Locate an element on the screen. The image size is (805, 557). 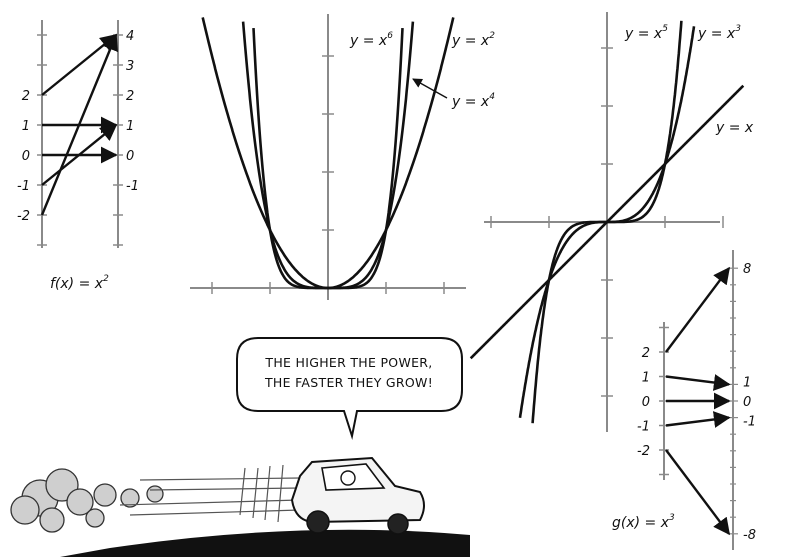
mapping-f-input-labels: 2 1 0 -1 -2 is located at coordinates (23, 156).